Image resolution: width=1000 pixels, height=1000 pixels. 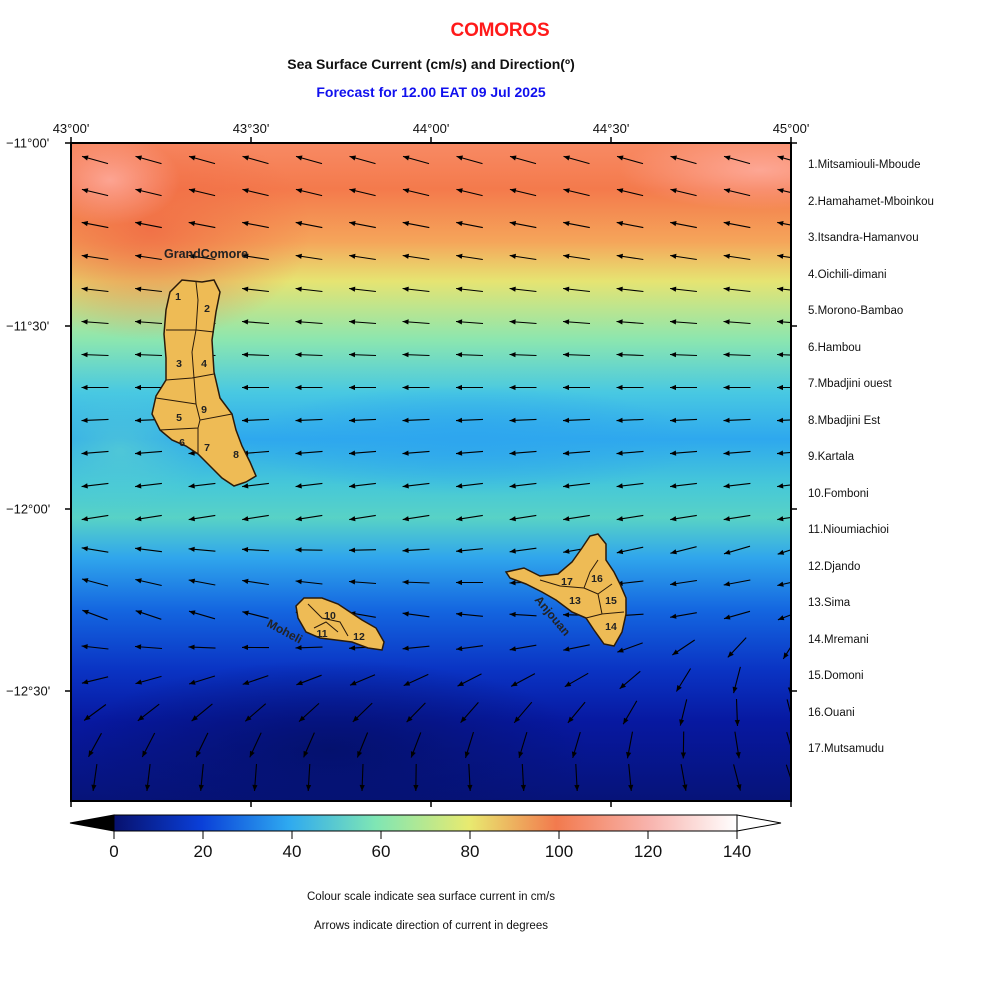 What do you see at coordinates (791, 128) in the screenshot?
I see `lon-label-45-00: 45°00'` at bounding box center [791, 128].